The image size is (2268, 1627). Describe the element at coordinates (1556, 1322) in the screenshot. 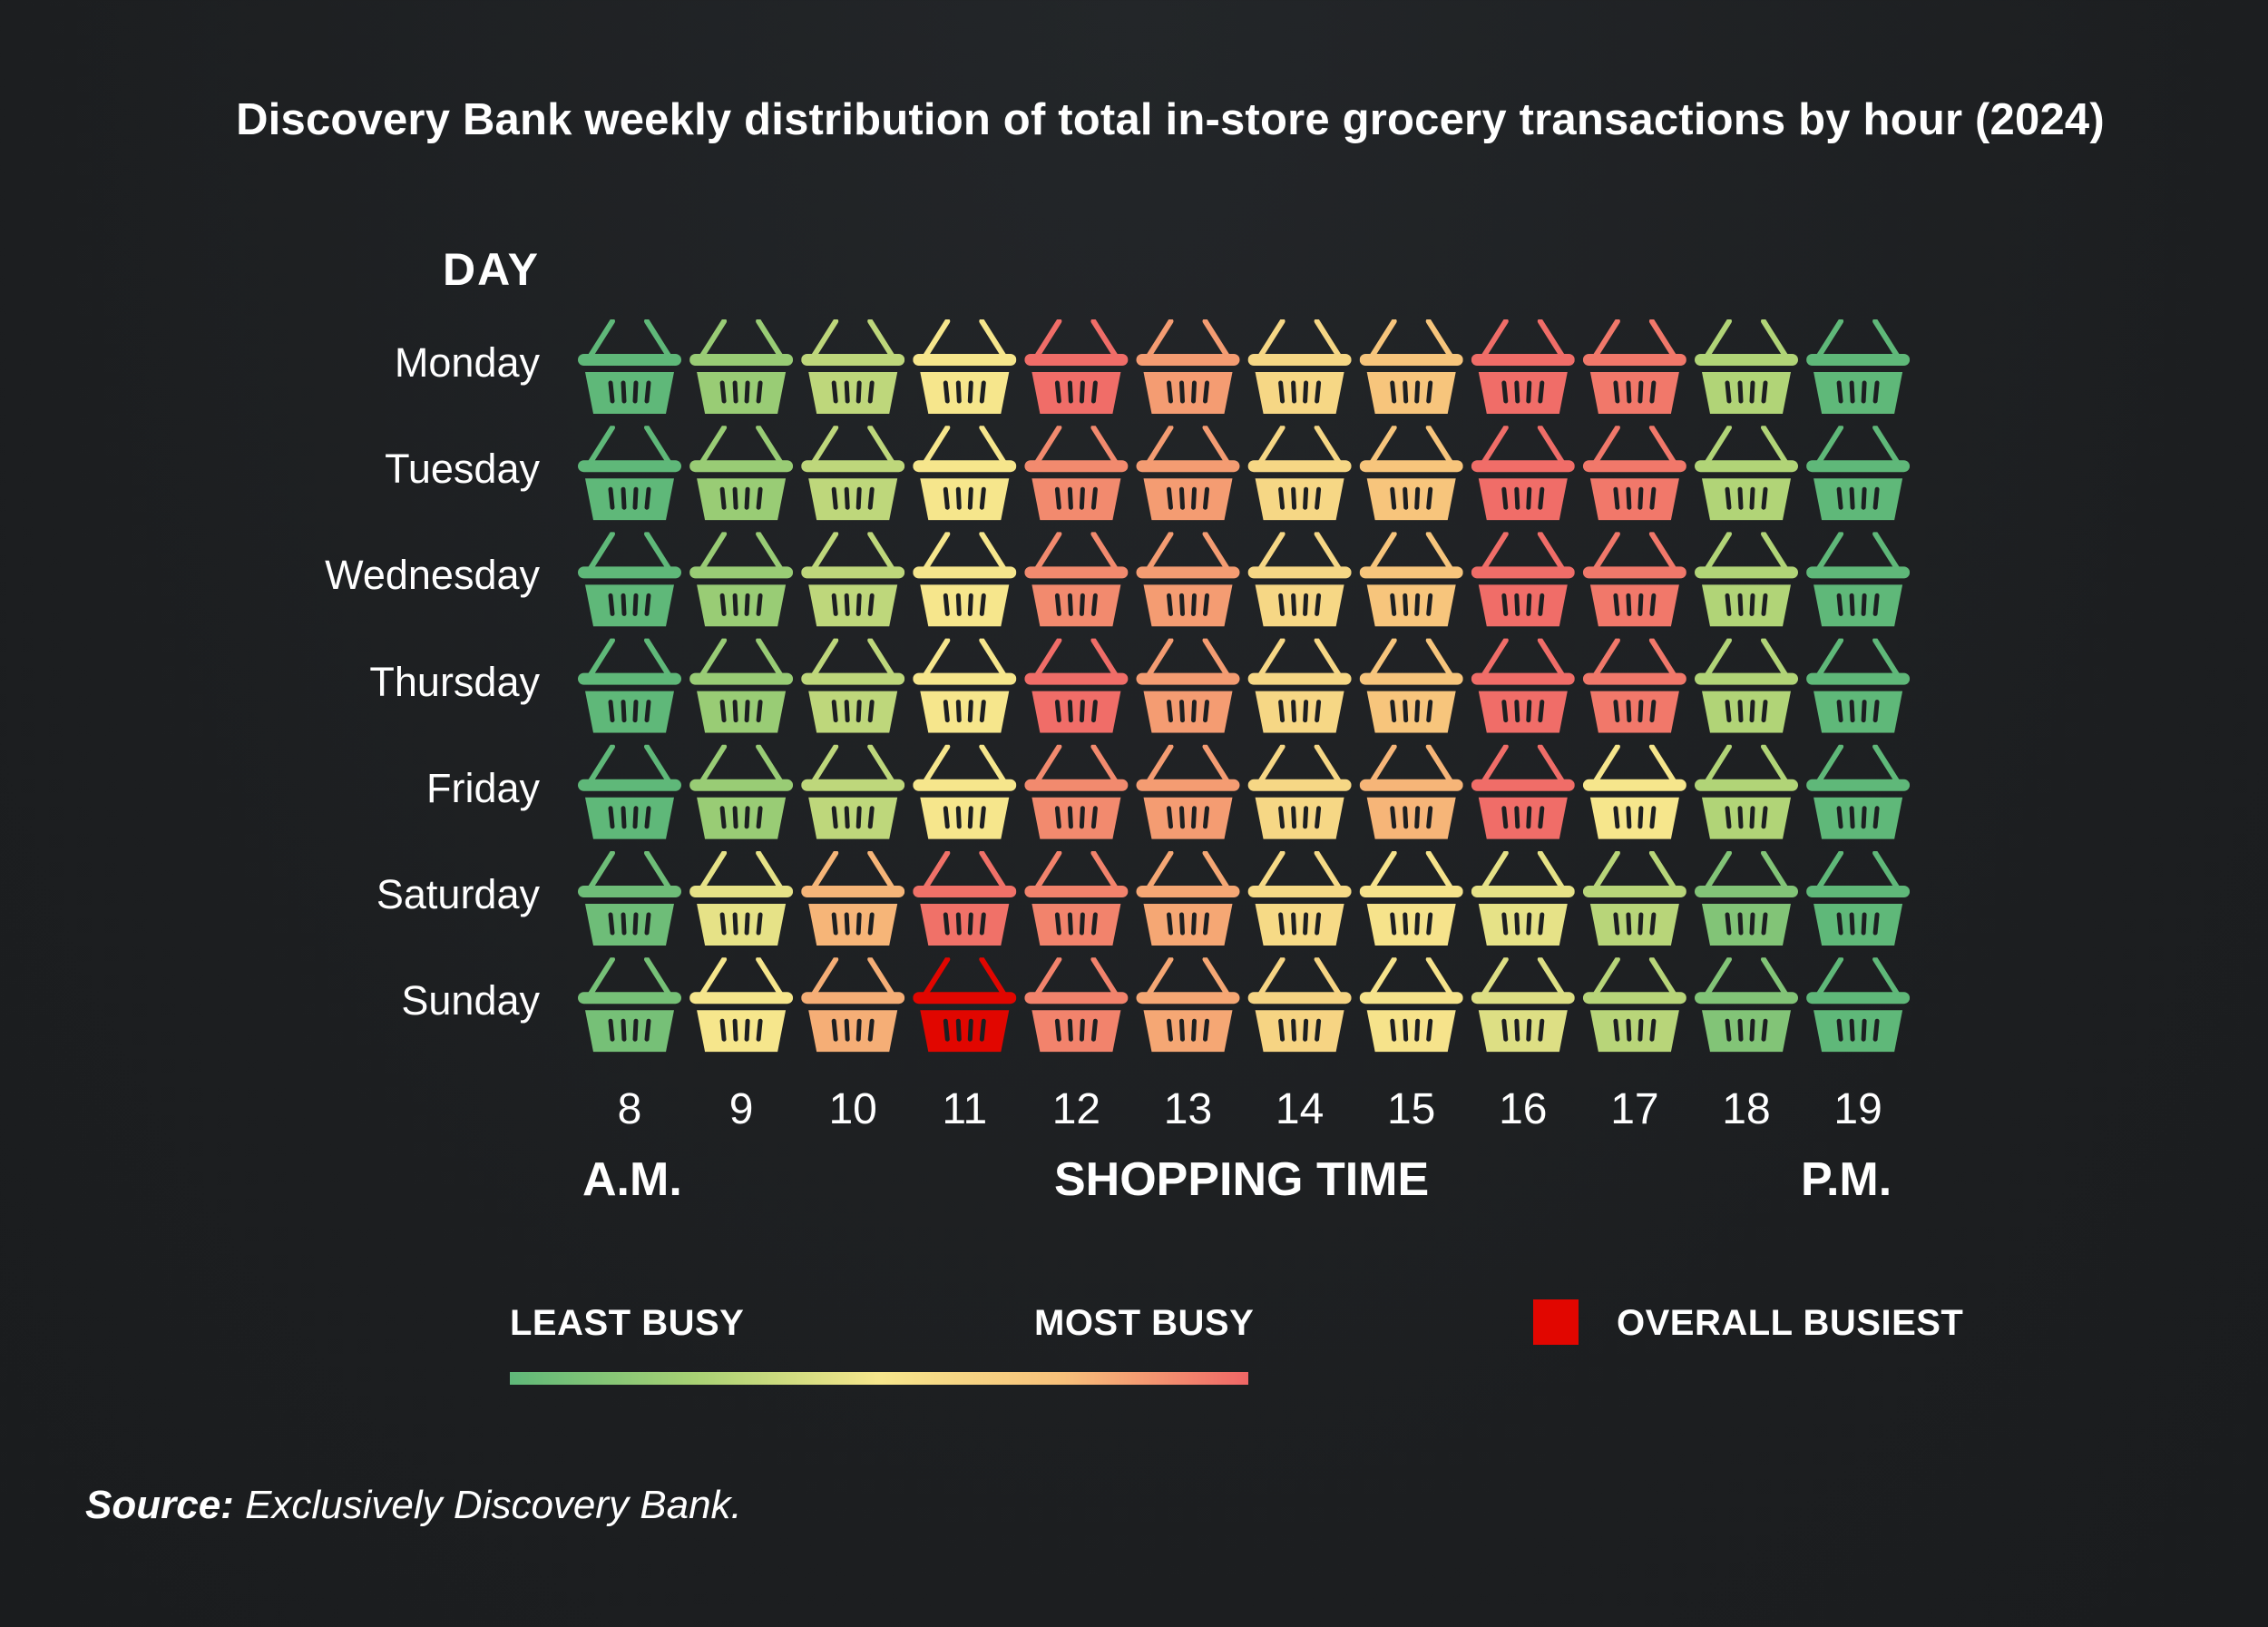

I see `legend-busiest-swatch` at that location.